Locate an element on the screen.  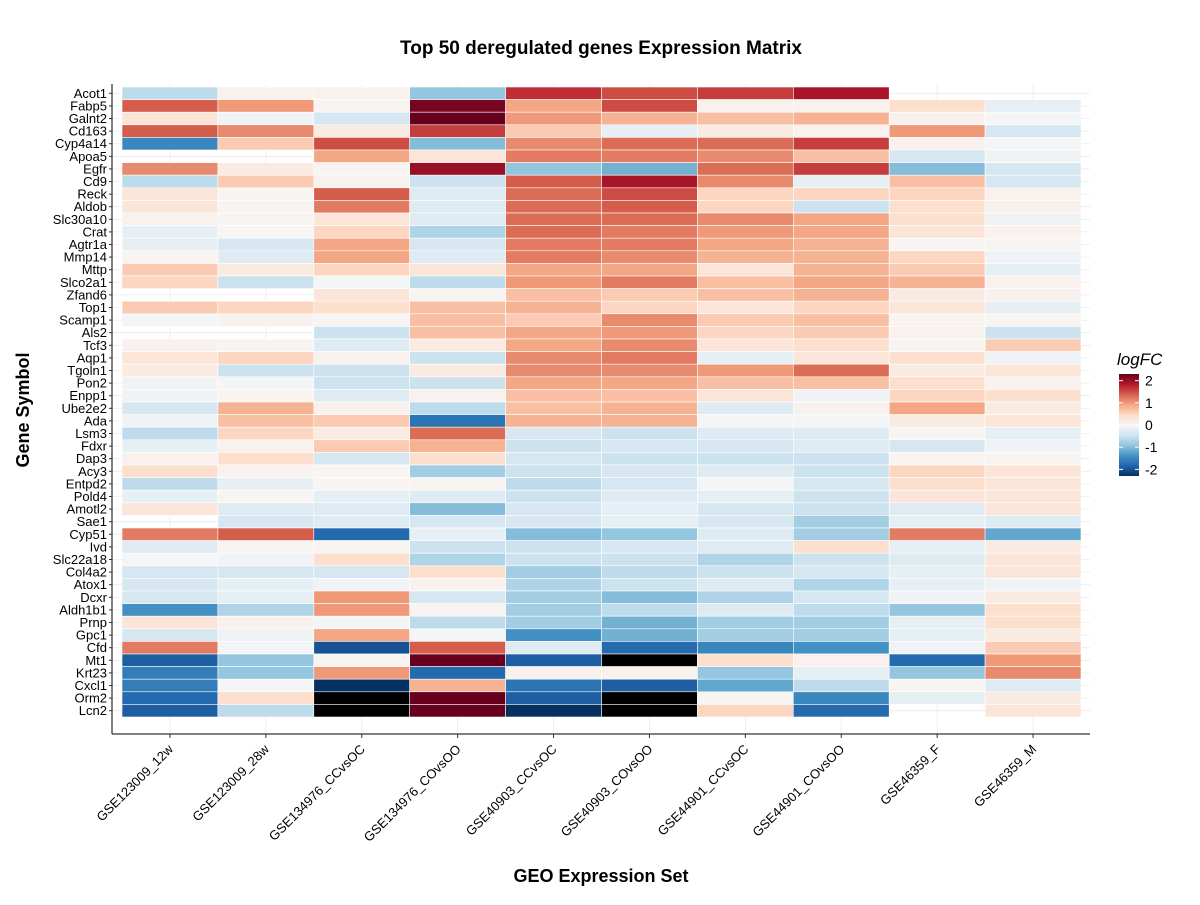
y-tick-label: Cd9 is located at coordinates (95, 181).